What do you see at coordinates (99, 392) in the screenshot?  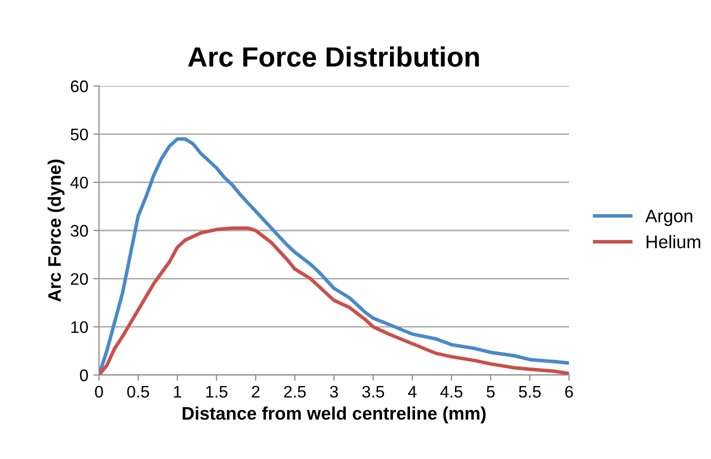 I see `x-tick-label: 0` at bounding box center [99, 392].